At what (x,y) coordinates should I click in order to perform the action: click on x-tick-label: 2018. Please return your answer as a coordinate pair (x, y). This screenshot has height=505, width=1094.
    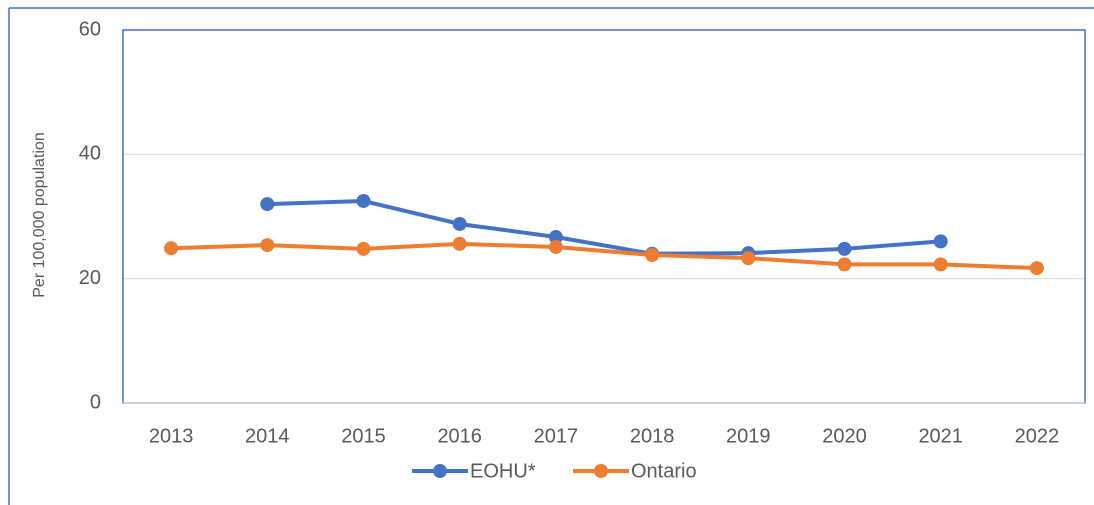
    Looking at the image, I should click on (652, 436).